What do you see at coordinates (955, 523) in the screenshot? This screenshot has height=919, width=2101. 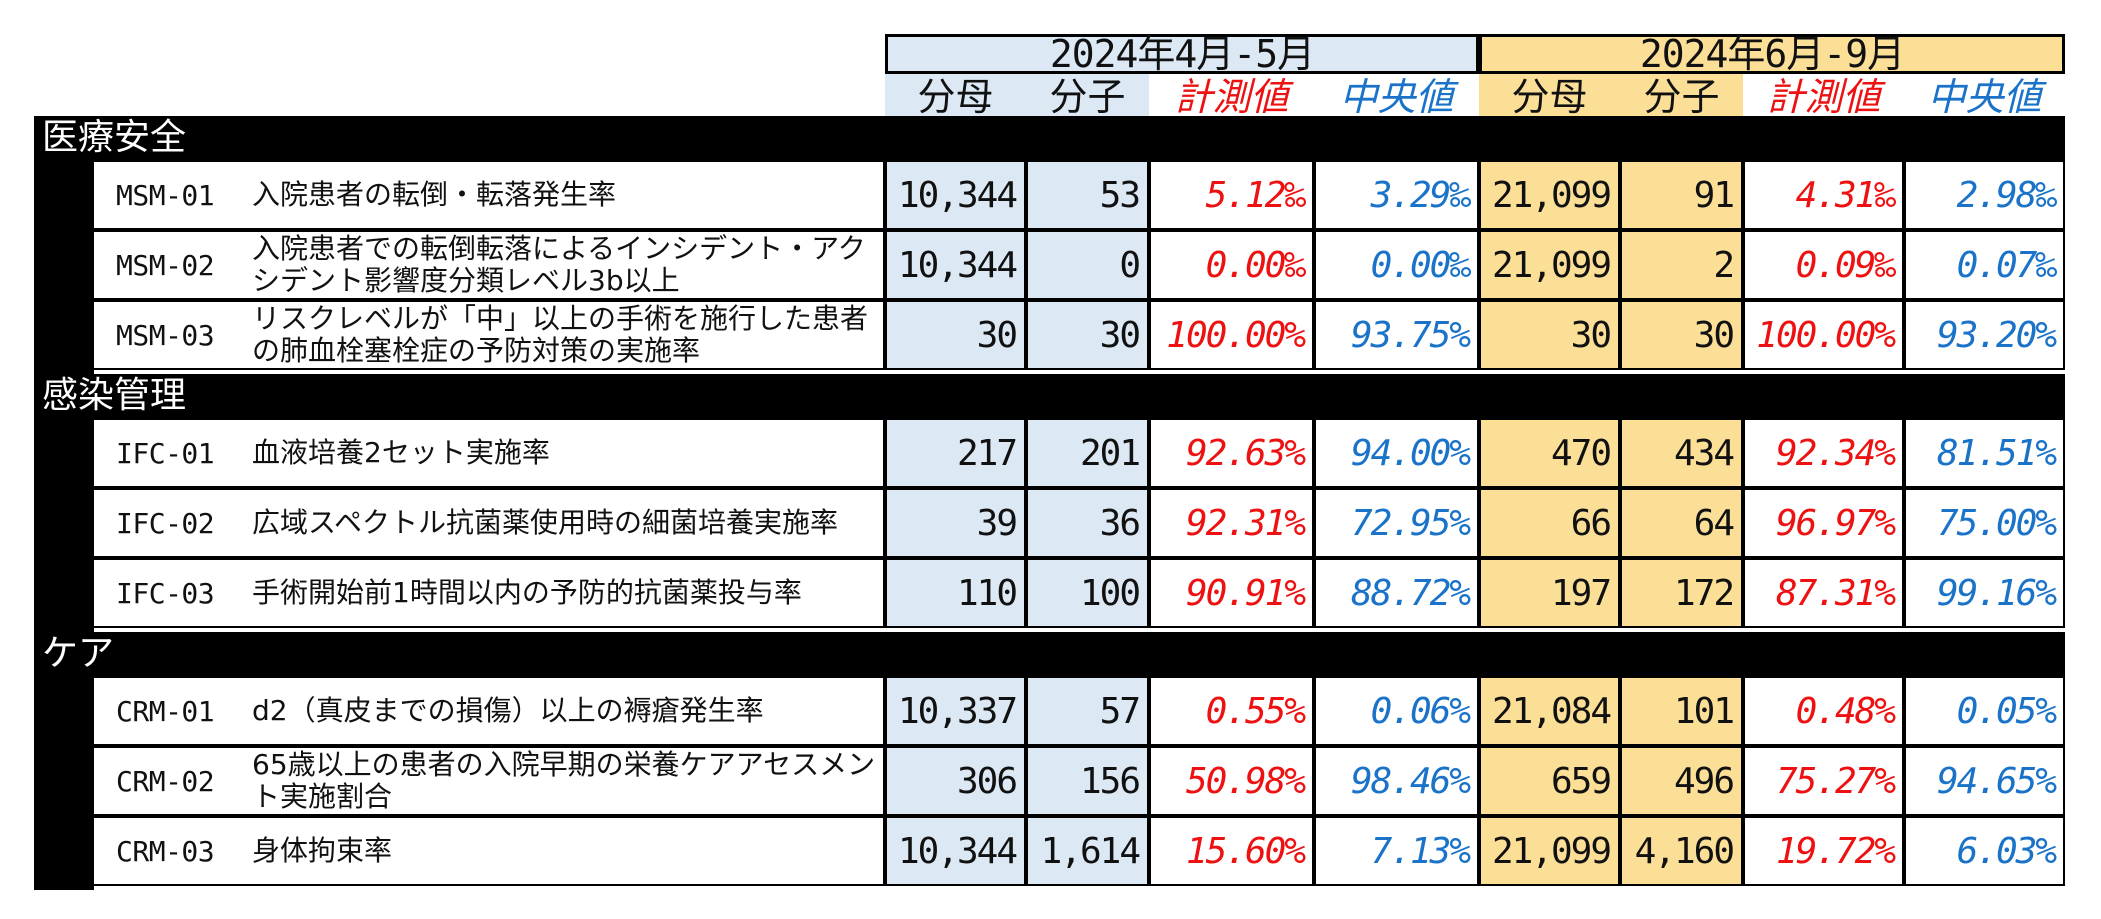 I see `p1-denominator-value: 39` at bounding box center [955, 523].